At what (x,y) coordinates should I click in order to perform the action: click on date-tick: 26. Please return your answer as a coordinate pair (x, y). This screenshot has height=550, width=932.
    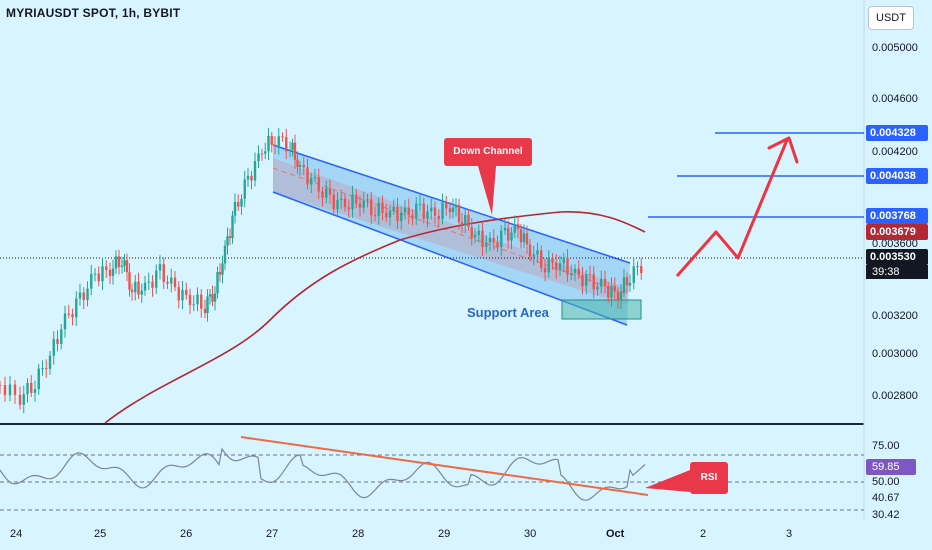
    Looking at the image, I should click on (186, 534).